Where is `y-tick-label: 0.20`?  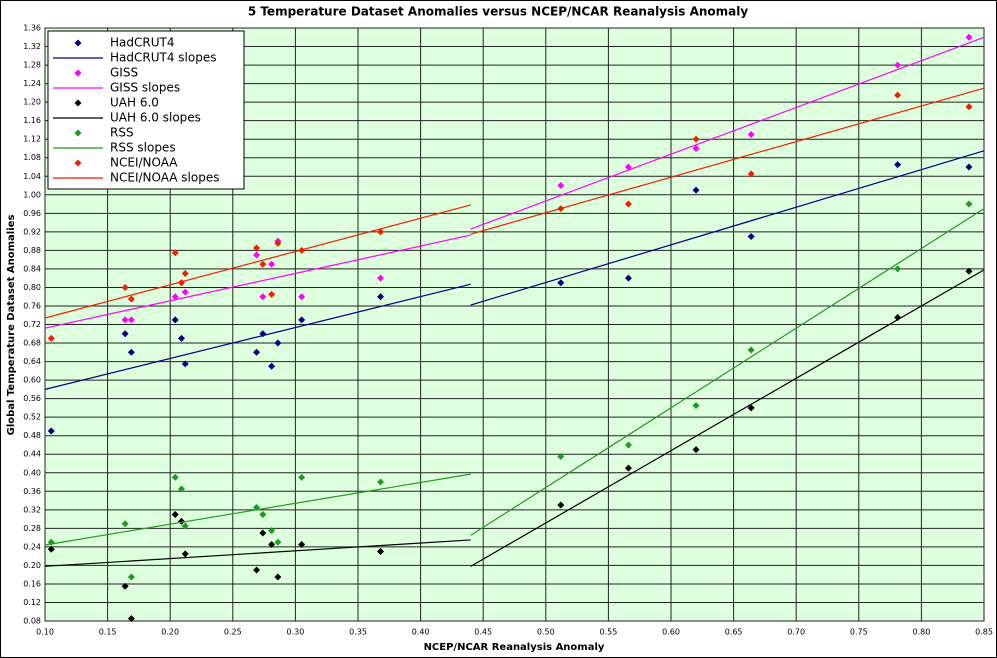 y-tick-label: 0.20 is located at coordinates (32, 565).